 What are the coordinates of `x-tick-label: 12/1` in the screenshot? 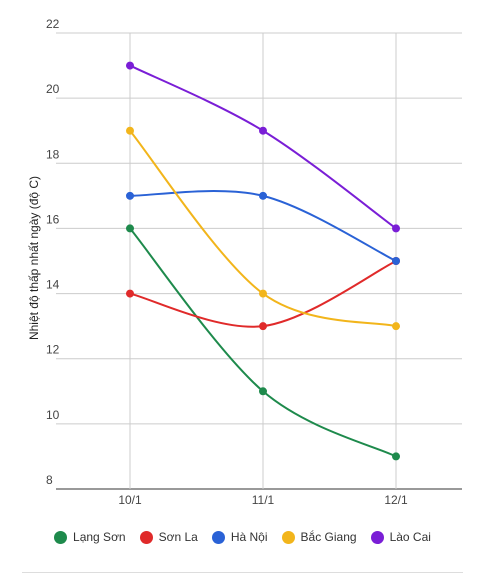 It's located at (396, 500).